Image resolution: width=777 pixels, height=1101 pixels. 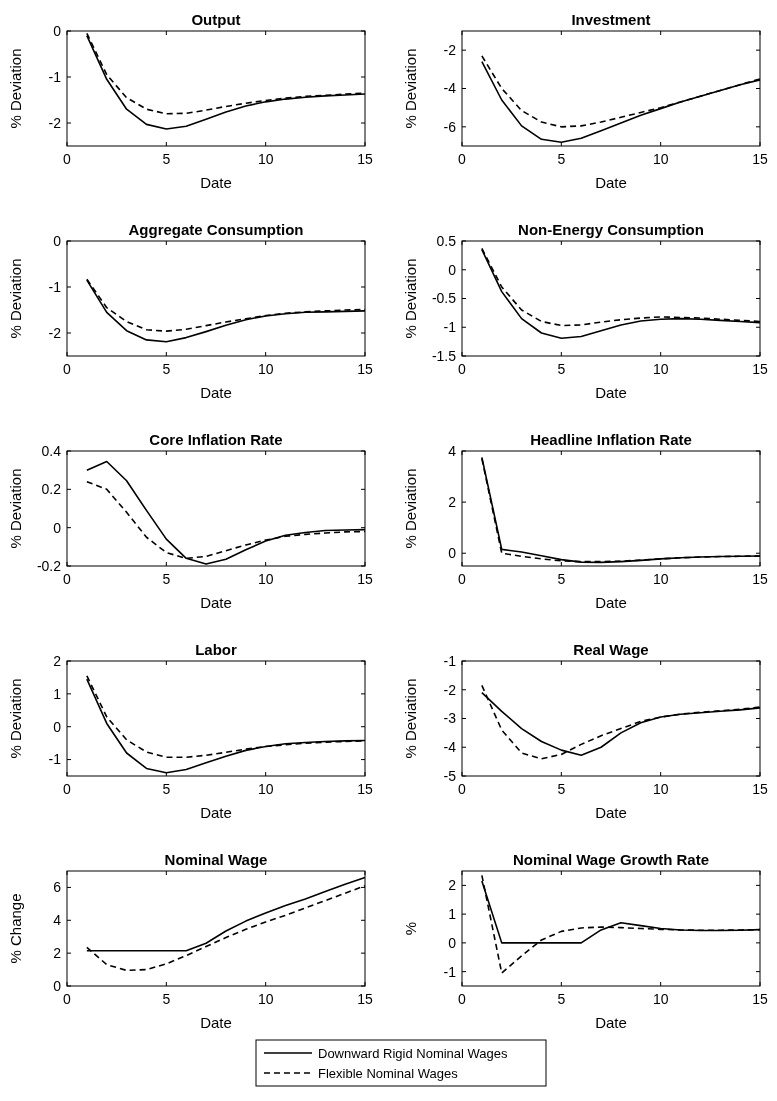 I want to click on y-axis-title: %, so click(x=410, y=928).